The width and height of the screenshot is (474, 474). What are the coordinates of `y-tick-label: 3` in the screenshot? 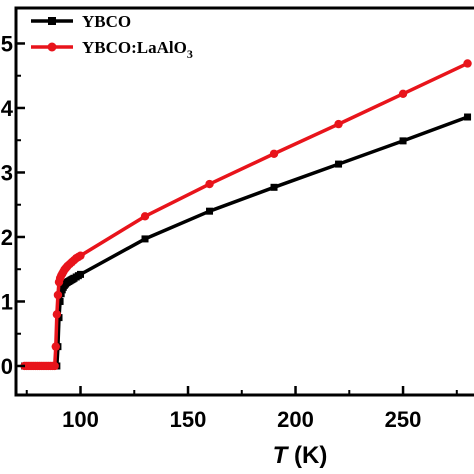 It's located at (7, 172).